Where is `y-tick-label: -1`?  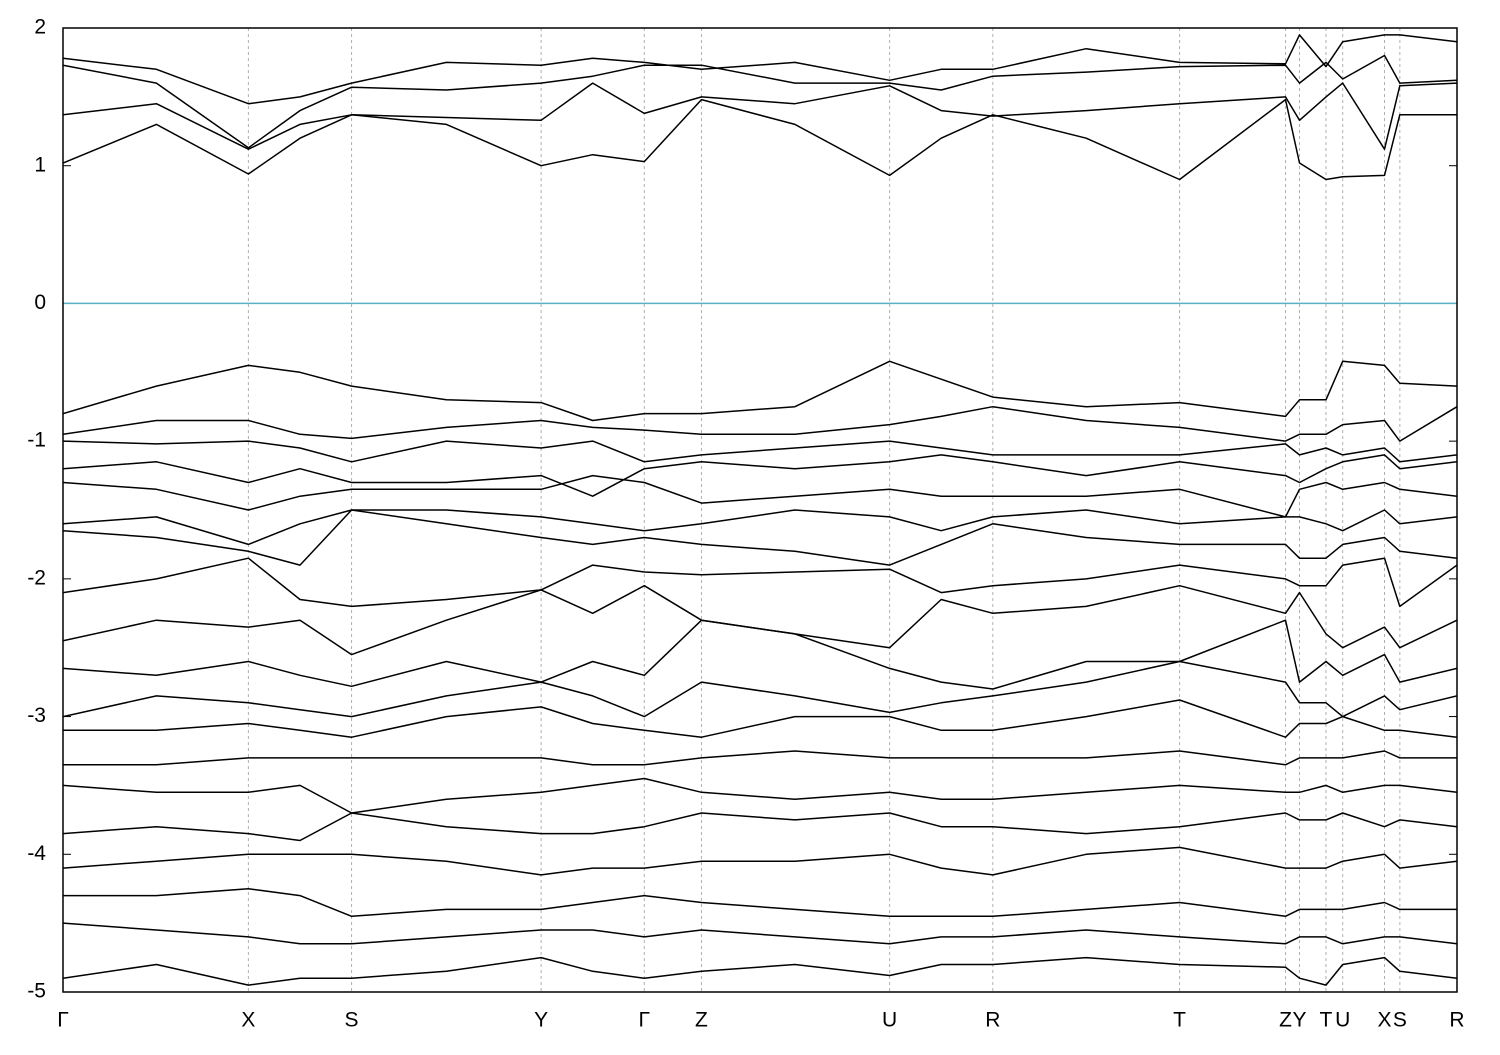 y-tick-label: -1 is located at coordinates (36, 440).